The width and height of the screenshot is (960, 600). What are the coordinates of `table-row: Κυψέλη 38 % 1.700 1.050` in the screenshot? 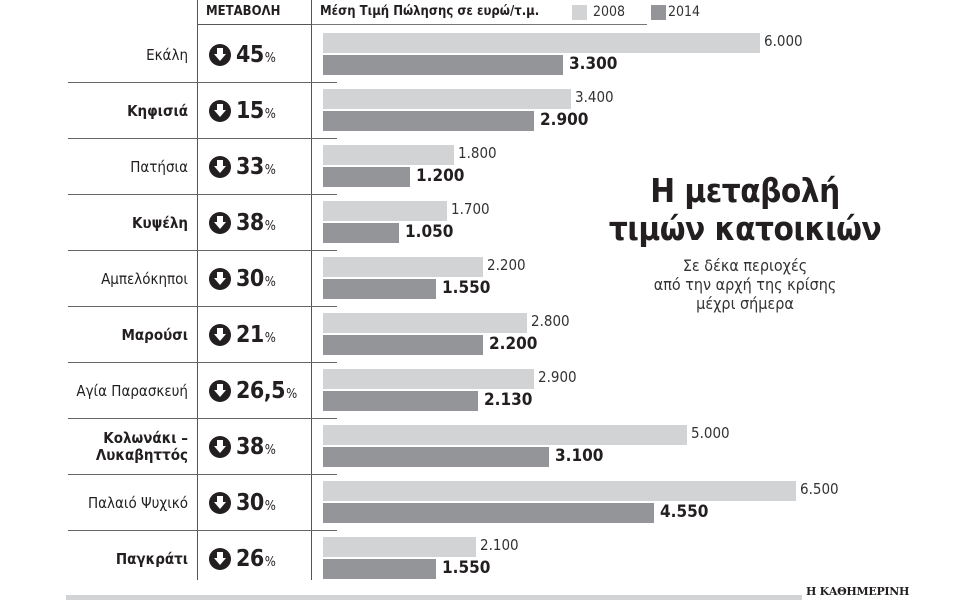 It's located at (480, 223).